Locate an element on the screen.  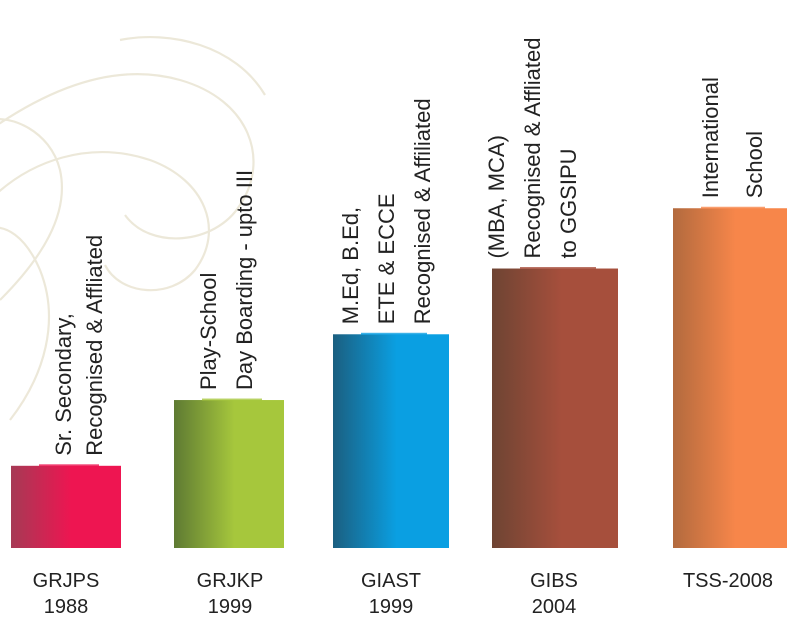
category-name: TSS-2008 is located at coordinates (728, 581).